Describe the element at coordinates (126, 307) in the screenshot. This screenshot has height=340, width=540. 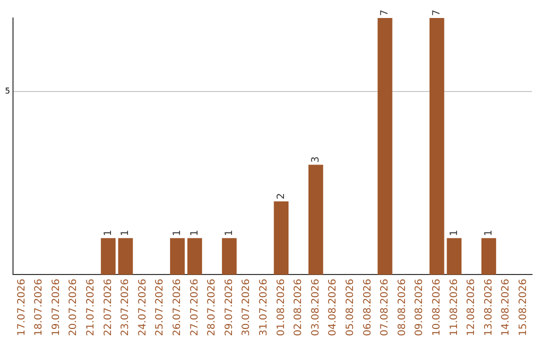
I see `x-tick-label: 23.07.2026` at that location.